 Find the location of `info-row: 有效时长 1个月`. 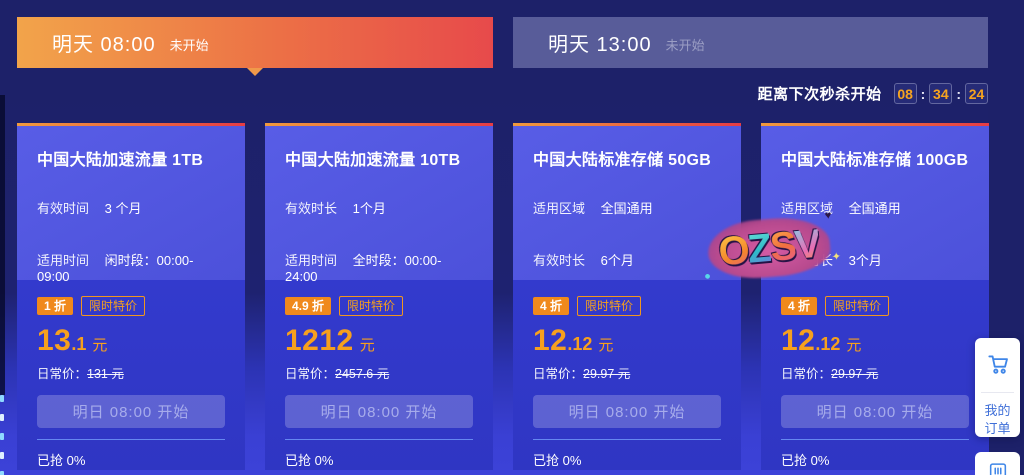

info-row: 有效时长 1个月 is located at coordinates (379, 207).